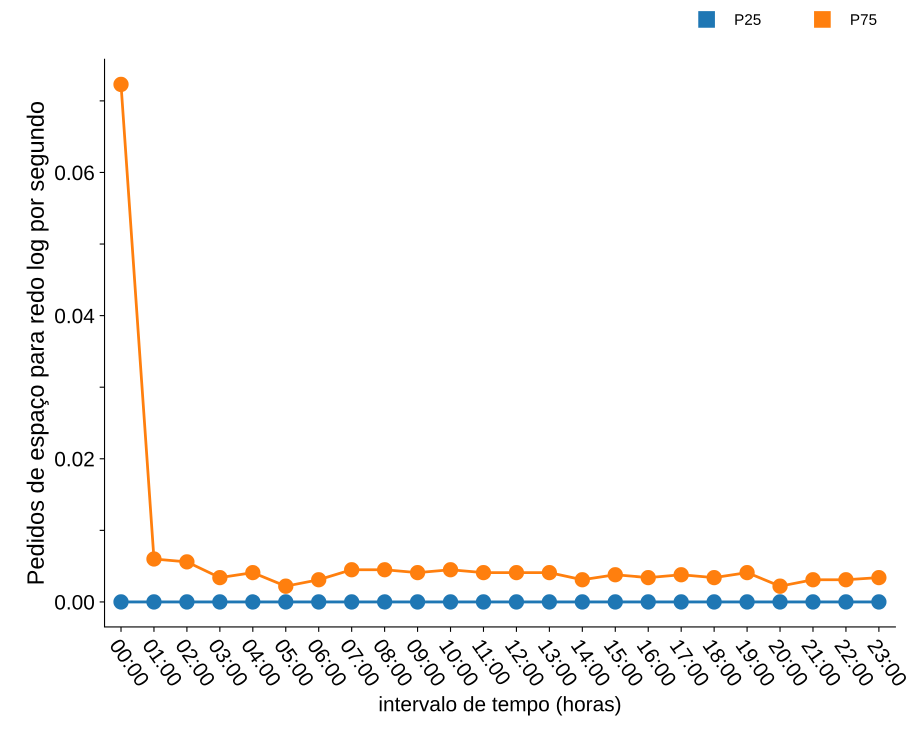 The height and width of the screenshot is (742, 909). What do you see at coordinates (74, 459) in the screenshot?
I see `y-tick-label: 0.02` at bounding box center [74, 459].